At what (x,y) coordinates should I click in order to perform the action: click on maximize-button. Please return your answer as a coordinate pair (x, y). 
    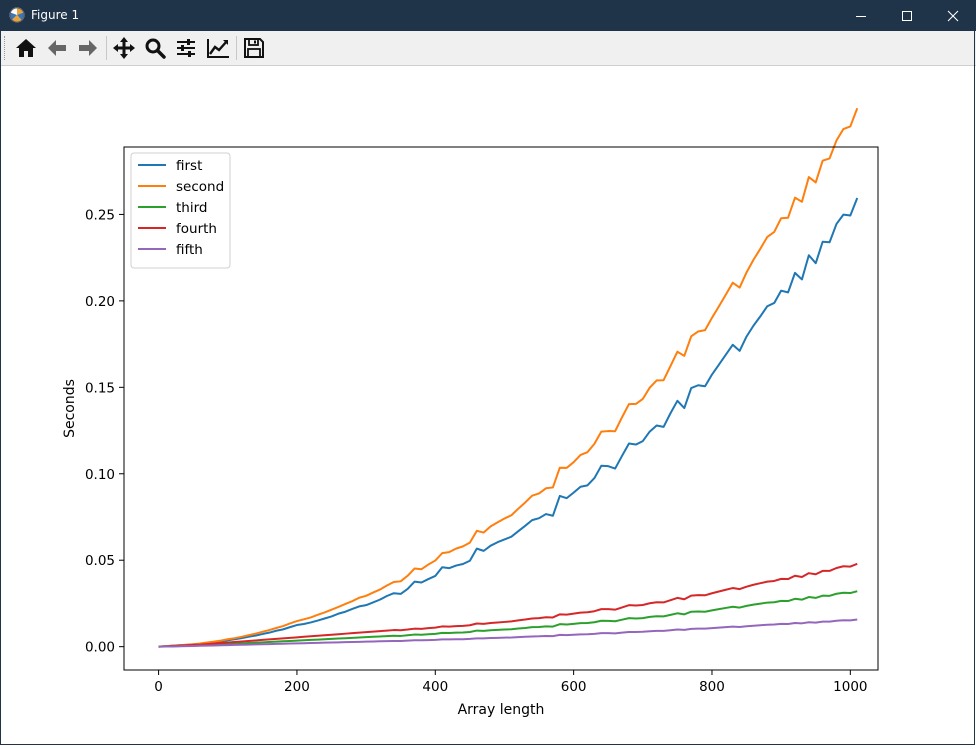
    Looking at the image, I should click on (907, 15).